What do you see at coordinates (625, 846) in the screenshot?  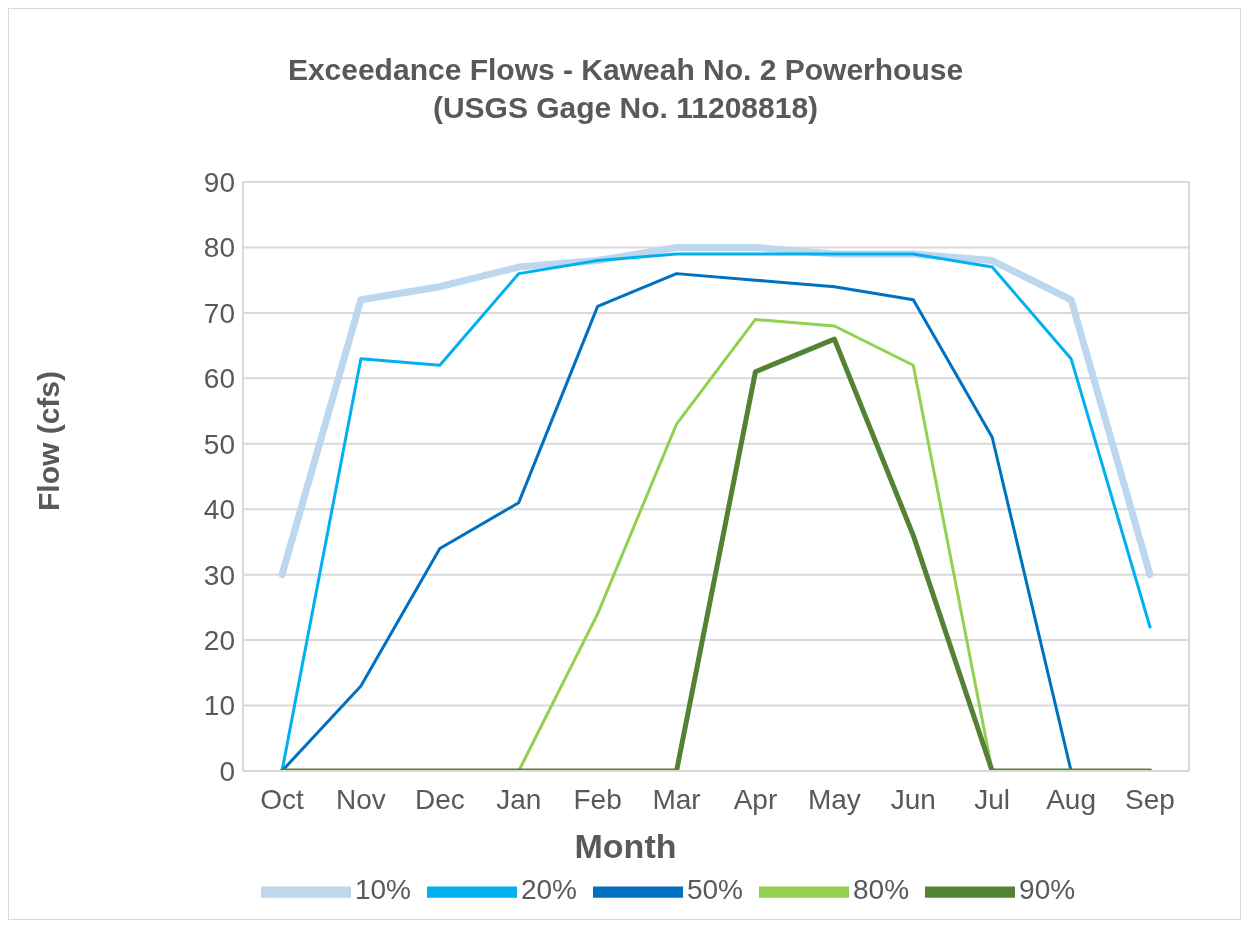 I see `x-axis-title: Month` at bounding box center [625, 846].